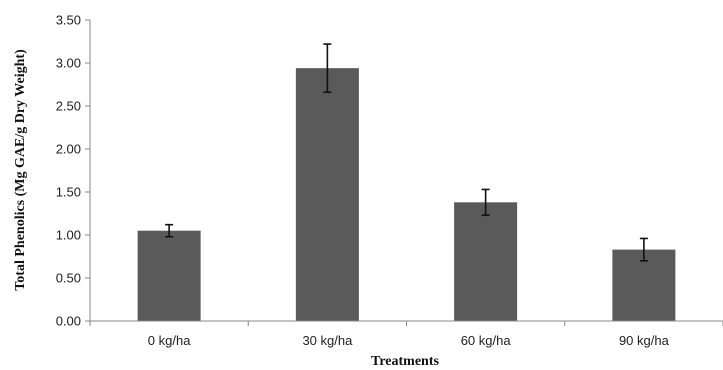 This screenshot has height=370, width=723. What do you see at coordinates (486, 340) in the screenshot?
I see `x-tick-label: 60 kg/ha` at bounding box center [486, 340].